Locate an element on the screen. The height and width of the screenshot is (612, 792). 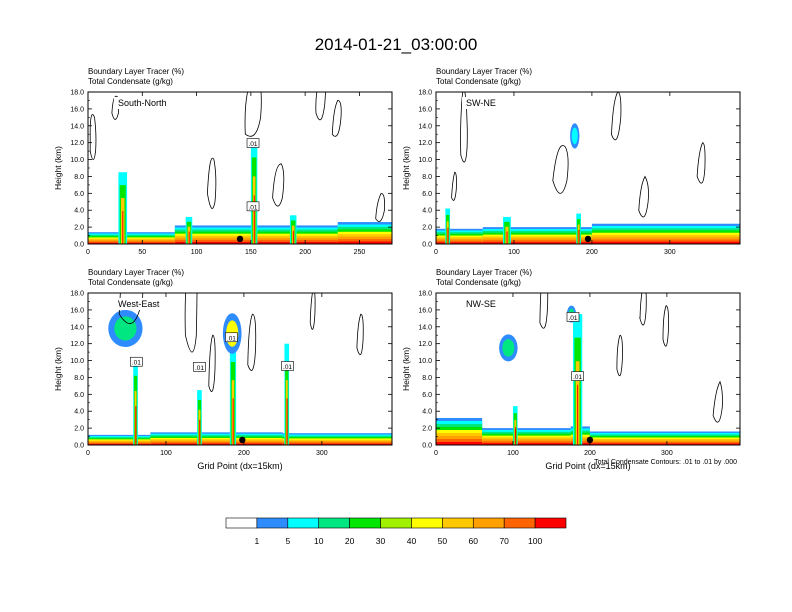
panel-3-header-1: Total Condensate (g/kg) is located at coordinates (478, 282).